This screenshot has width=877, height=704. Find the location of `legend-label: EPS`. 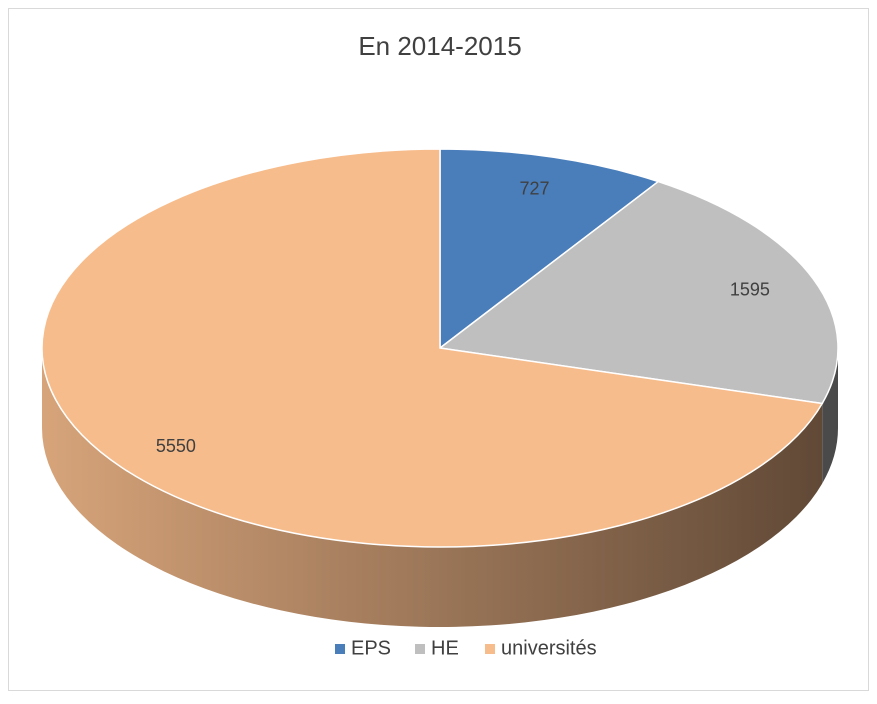

legend-label: EPS is located at coordinates (371, 648).